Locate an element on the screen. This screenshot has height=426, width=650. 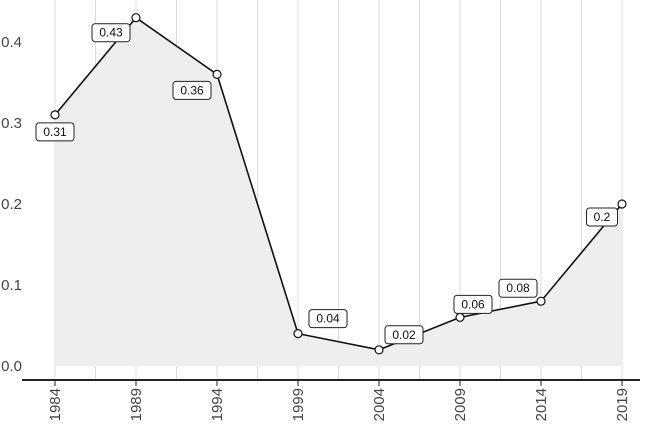
y-axis-tick-labels: 0.0 0.1 0.2 0.3 0.4 is located at coordinates (11, 204).